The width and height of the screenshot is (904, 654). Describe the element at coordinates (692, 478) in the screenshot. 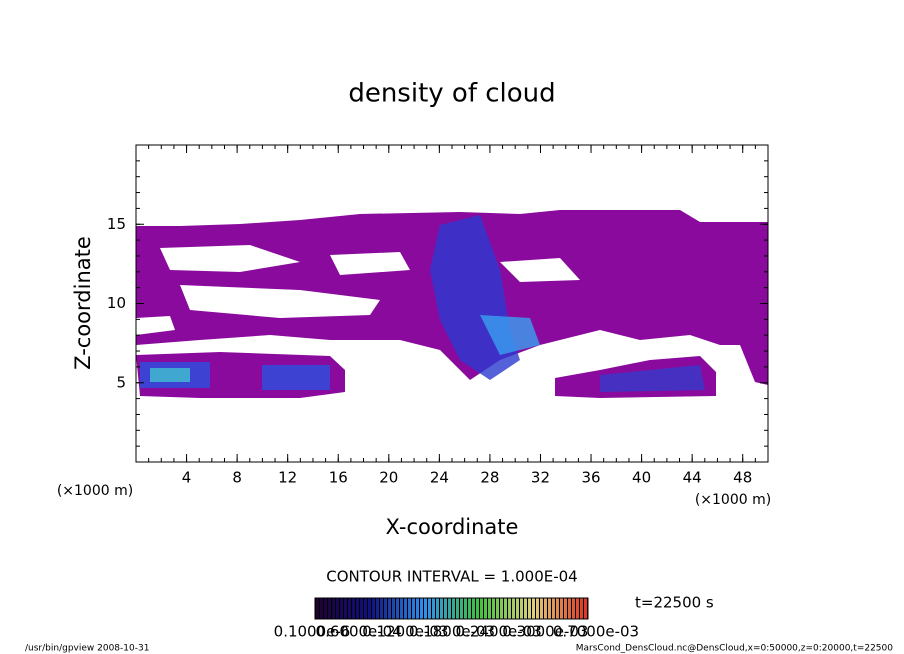

I see `x-tick-label: 44` at that location.